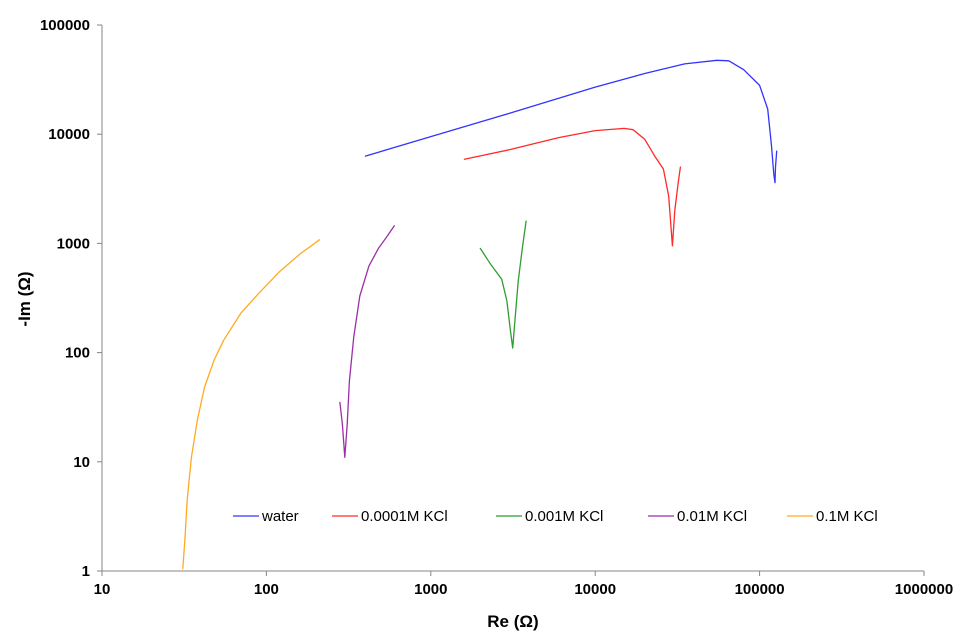 The height and width of the screenshot is (639, 967). Describe the element at coordinates (81, 462) in the screenshot. I see `y-tick-label: 10` at that location.